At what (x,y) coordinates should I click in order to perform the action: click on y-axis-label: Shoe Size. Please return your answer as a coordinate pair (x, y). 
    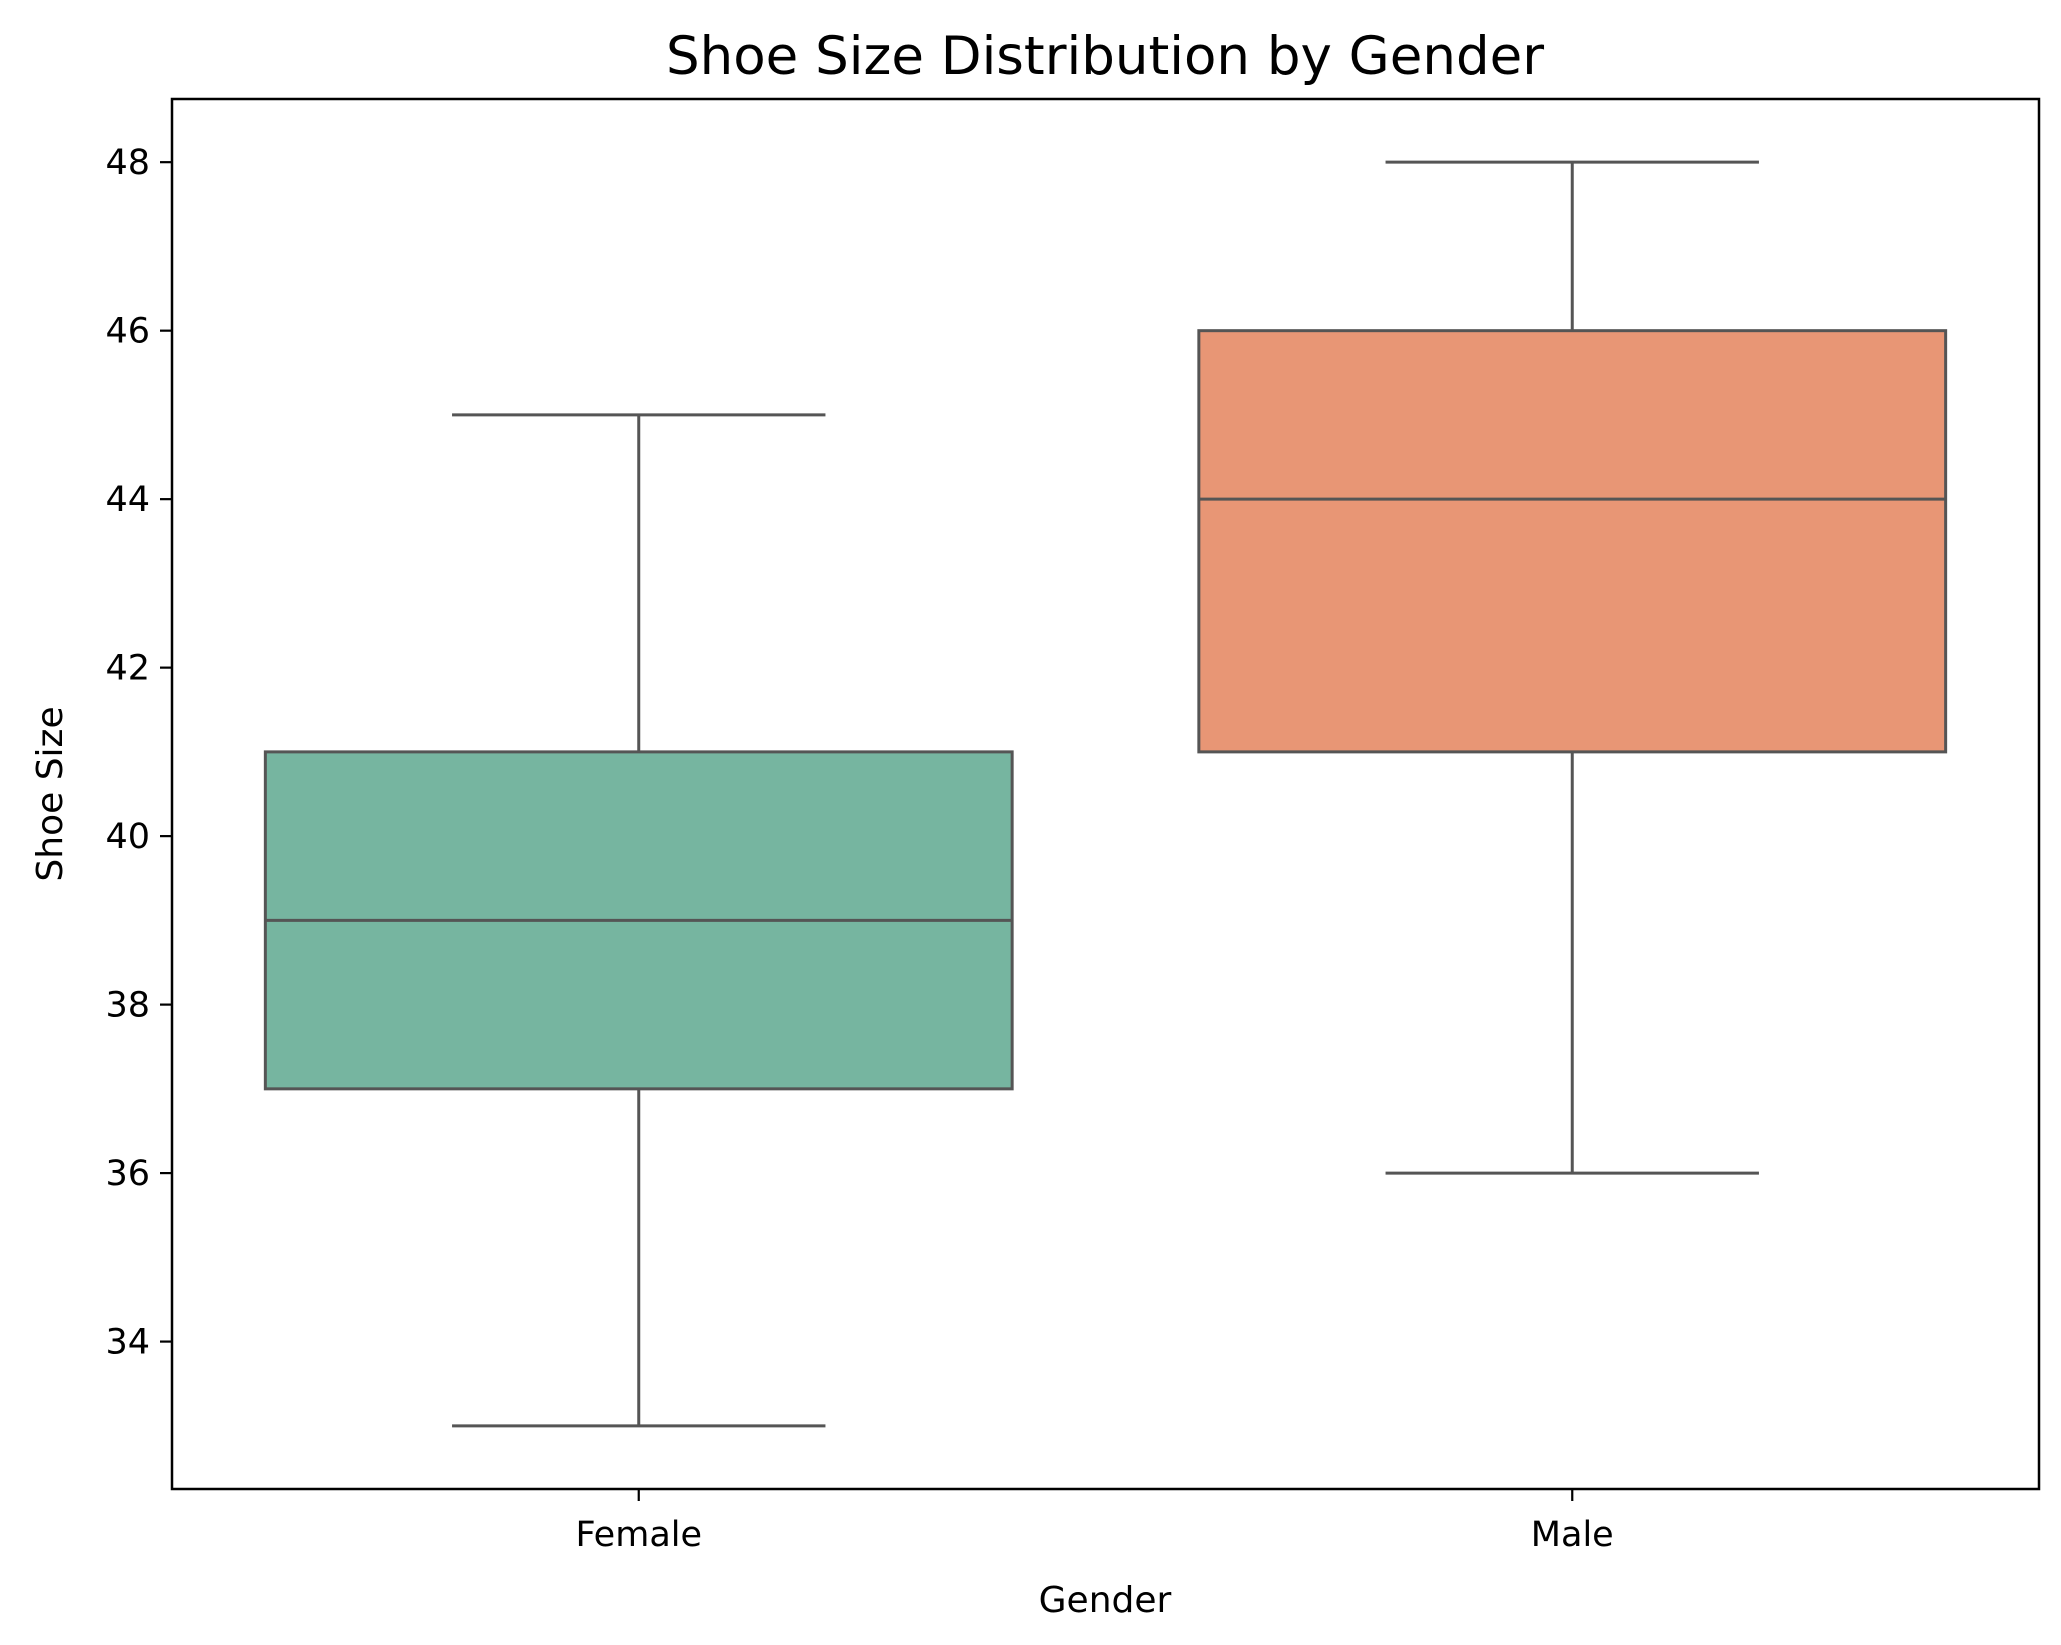
    Looking at the image, I should click on (50, 793).